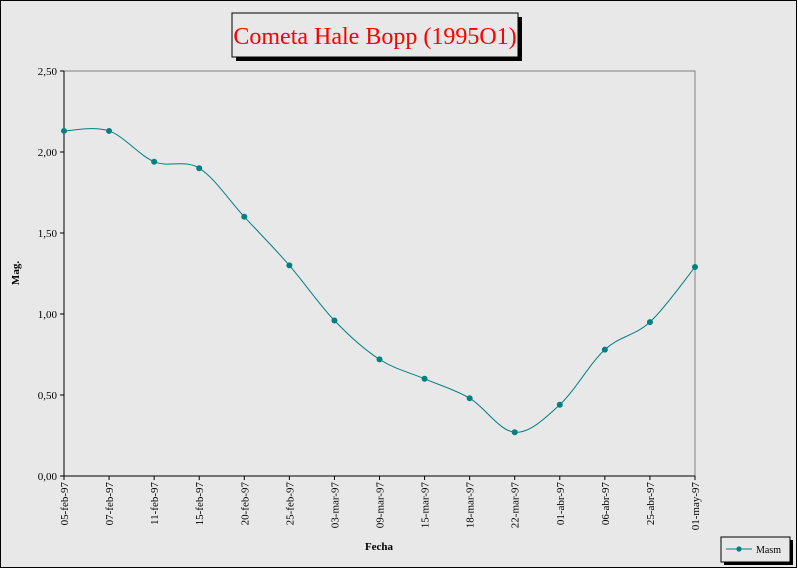  What do you see at coordinates (48, 315) in the screenshot?
I see `y-tick-label: 1,00` at bounding box center [48, 315].